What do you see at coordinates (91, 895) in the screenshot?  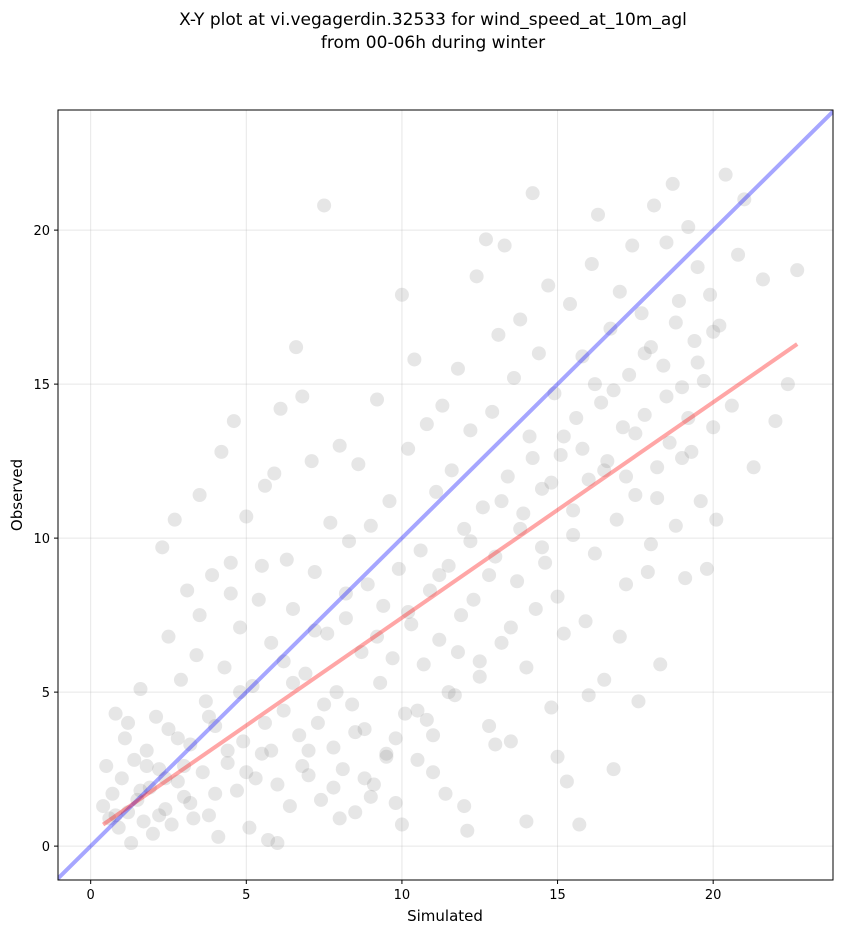 I see `x-tick-label: 0` at bounding box center [91, 895].